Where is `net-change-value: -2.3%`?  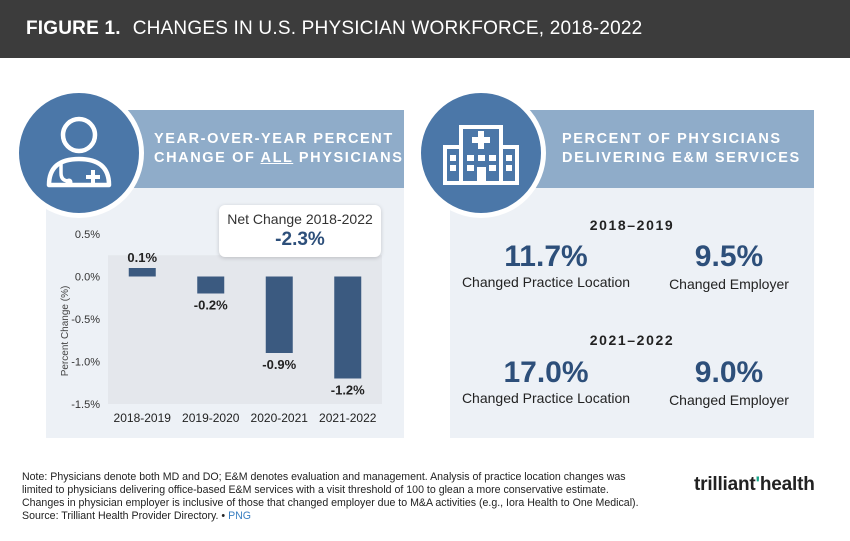
net-change-value: -2.3% is located at coordinates (300, 239).